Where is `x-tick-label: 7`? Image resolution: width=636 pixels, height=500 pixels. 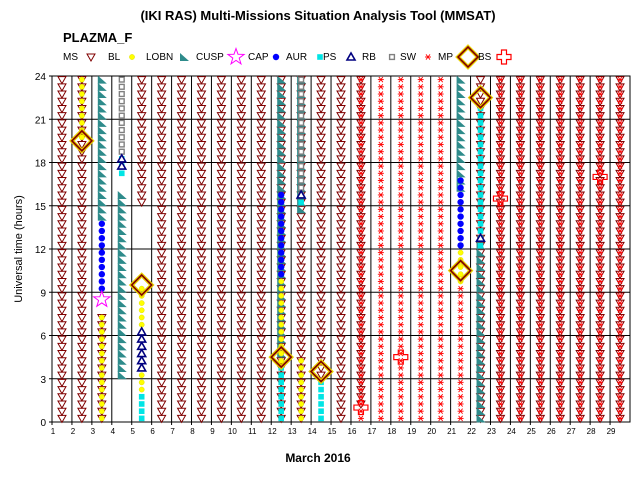
x-tick-label: 7 is located at coordinates (172, 431).